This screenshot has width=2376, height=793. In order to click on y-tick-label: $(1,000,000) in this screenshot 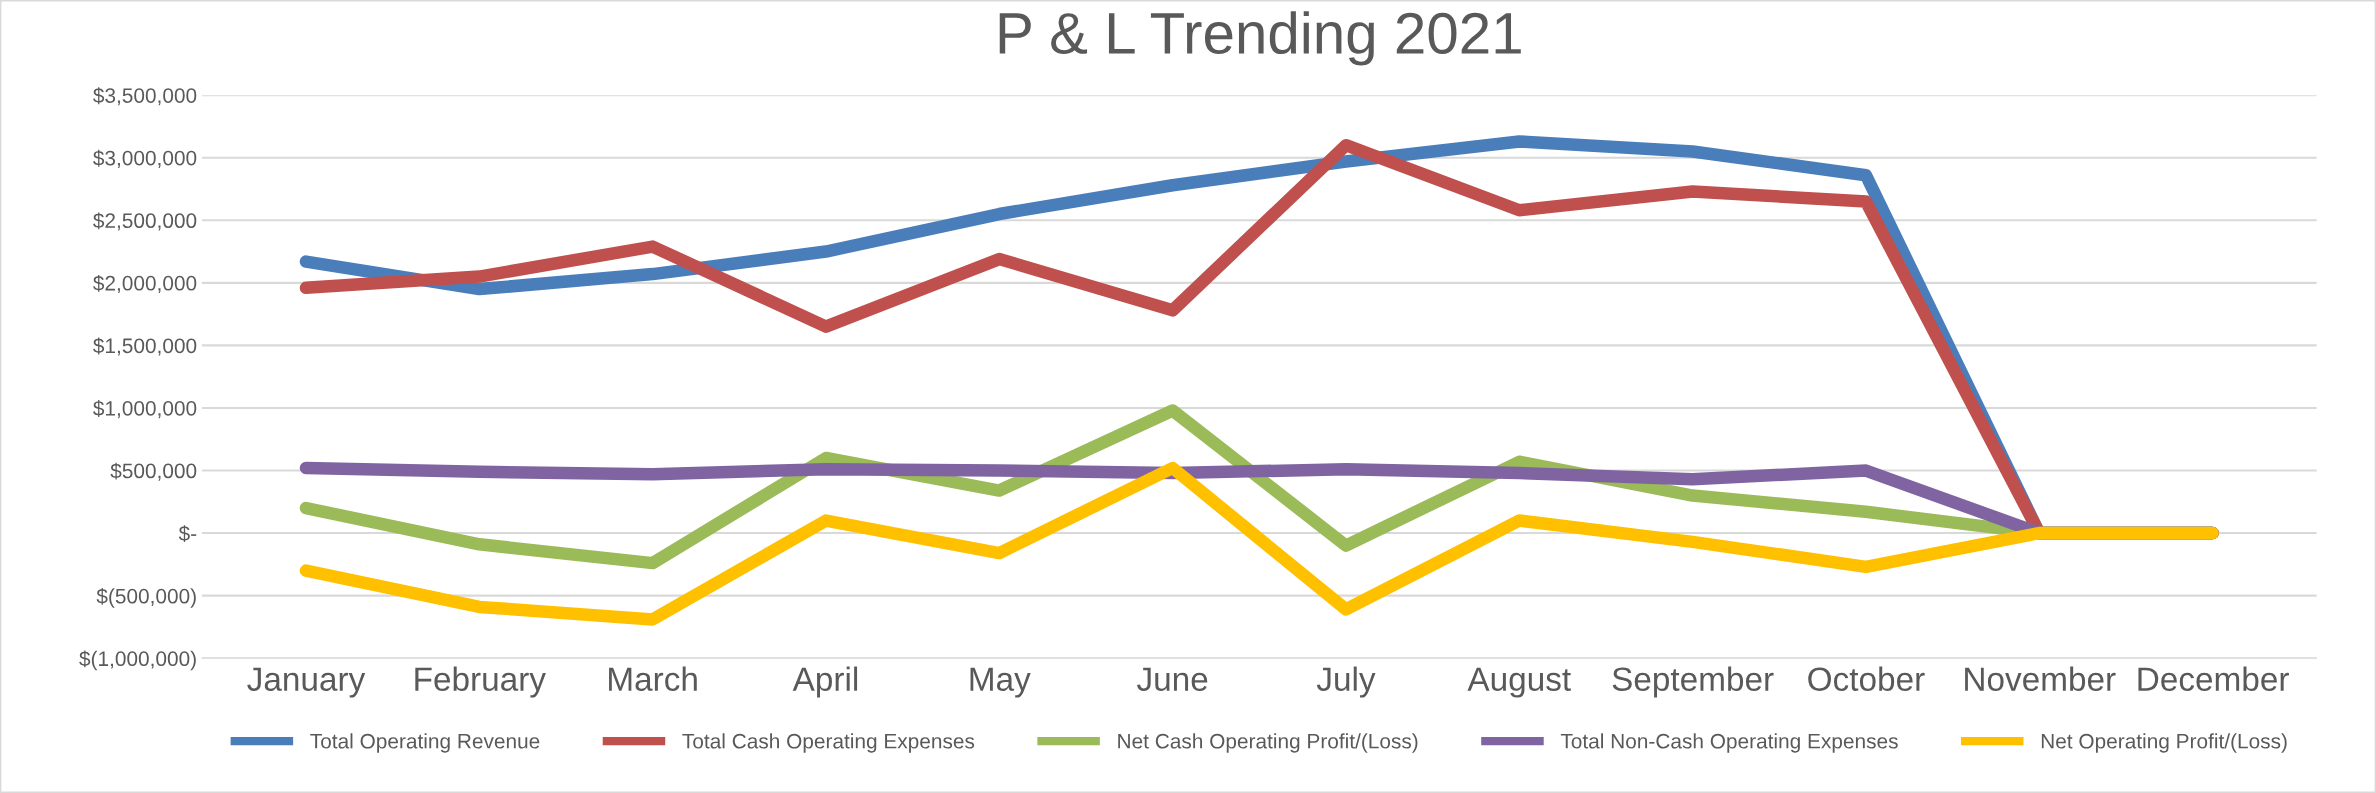, I will do `click(137, 660)`.